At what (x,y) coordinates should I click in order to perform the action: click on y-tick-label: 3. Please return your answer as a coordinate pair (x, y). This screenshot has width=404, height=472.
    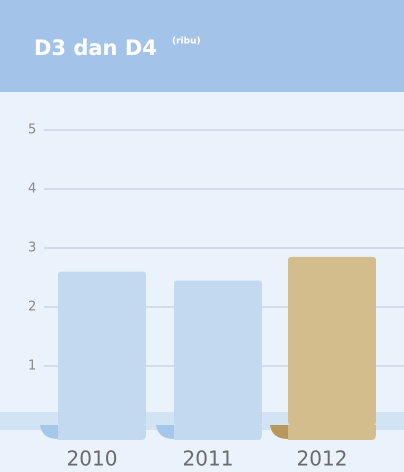
    Looking at the image, I should click on (32, 248).